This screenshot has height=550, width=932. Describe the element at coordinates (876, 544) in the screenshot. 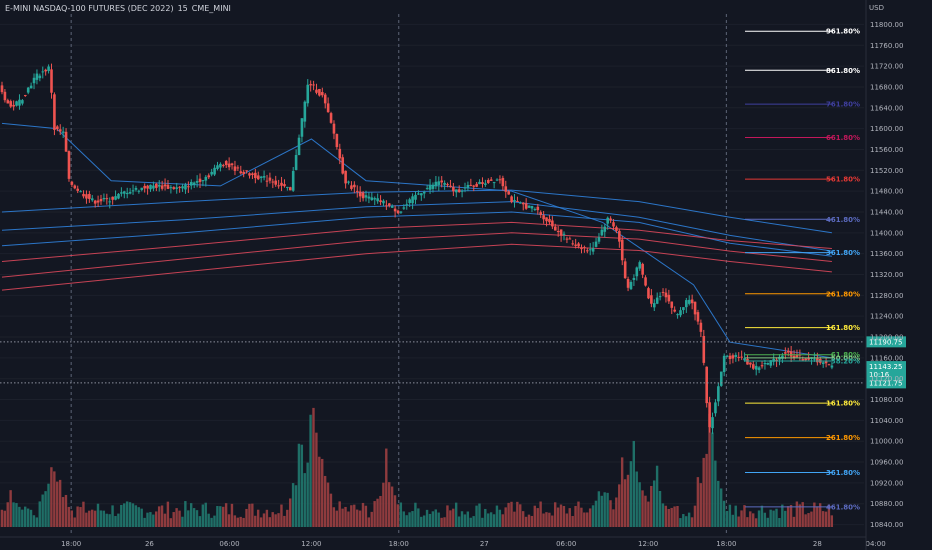

I see `time-tick-label: 04:00` at that location.